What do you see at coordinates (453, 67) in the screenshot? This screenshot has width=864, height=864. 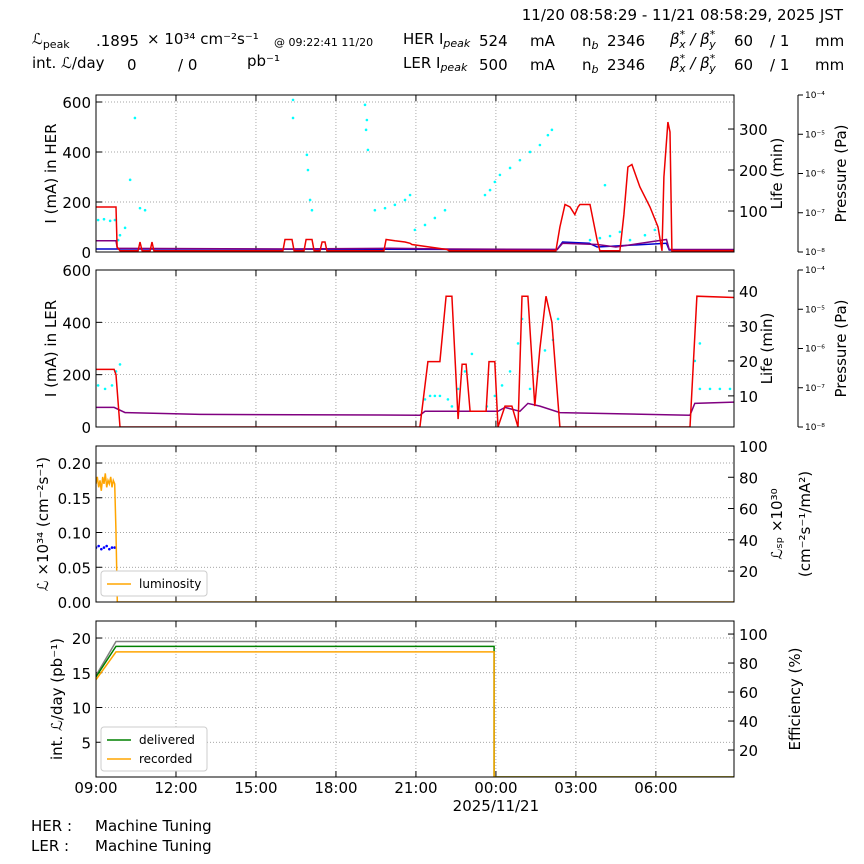 I see `sub: peak` at bounding box center [453, 67].